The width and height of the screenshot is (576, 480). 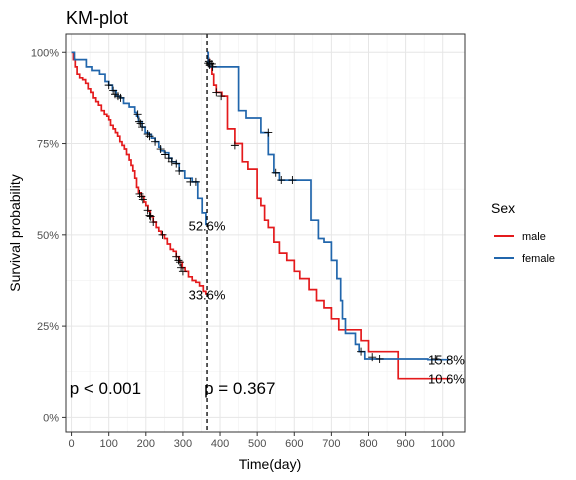 What do you see at coordinates (207, 295) in the screenshot?
I see `annotation-label: 33.6%` at bounding box center [207, 295].